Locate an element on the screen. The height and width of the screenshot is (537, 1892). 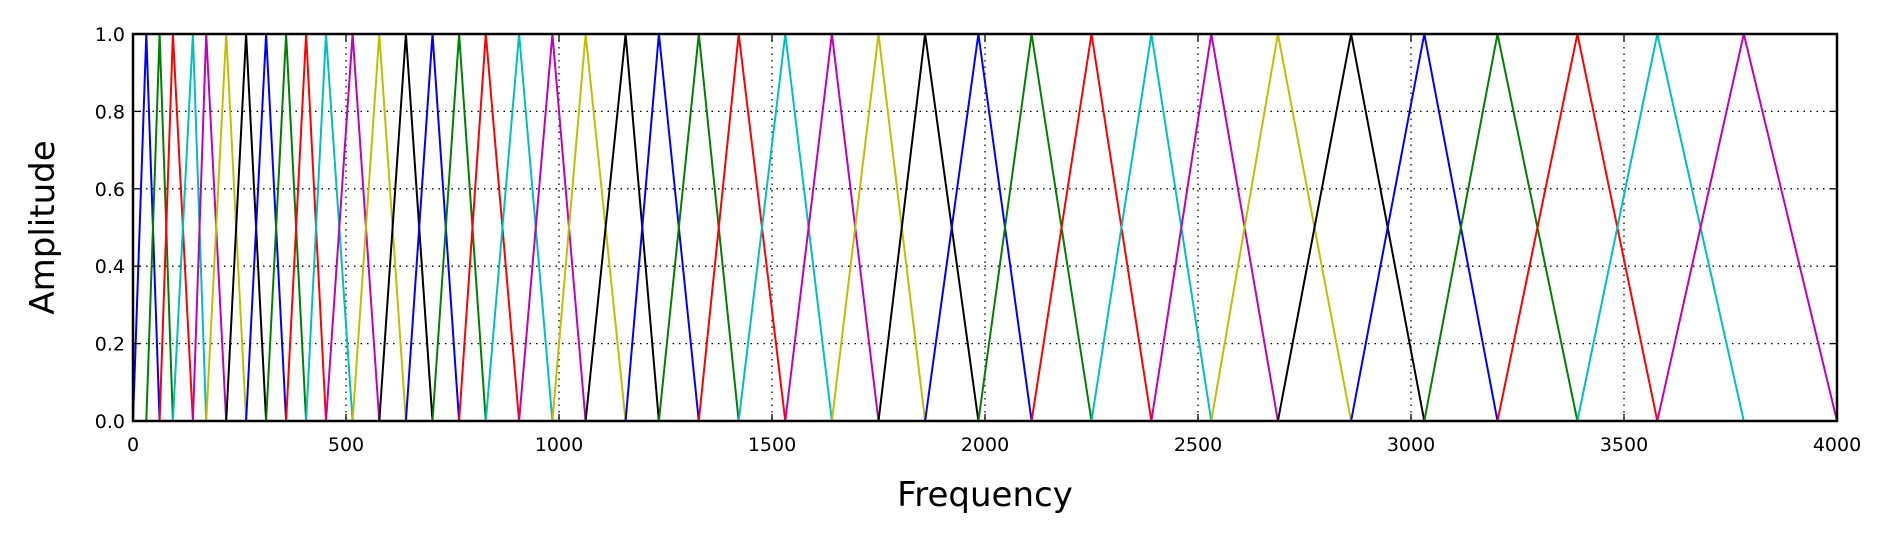
filter-6-line is located at coordinates (226, 227).